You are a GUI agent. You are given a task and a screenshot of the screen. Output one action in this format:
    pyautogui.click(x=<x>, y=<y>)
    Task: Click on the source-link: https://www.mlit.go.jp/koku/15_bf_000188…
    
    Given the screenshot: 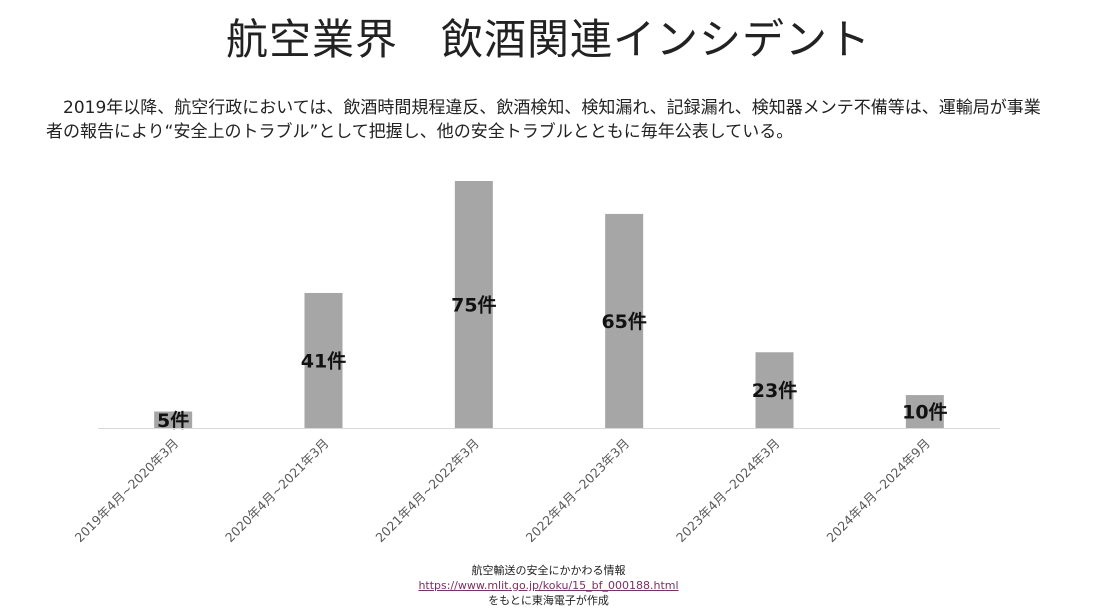 What is the action you would take?
    pyautogui.click(x=548, y=585)
    